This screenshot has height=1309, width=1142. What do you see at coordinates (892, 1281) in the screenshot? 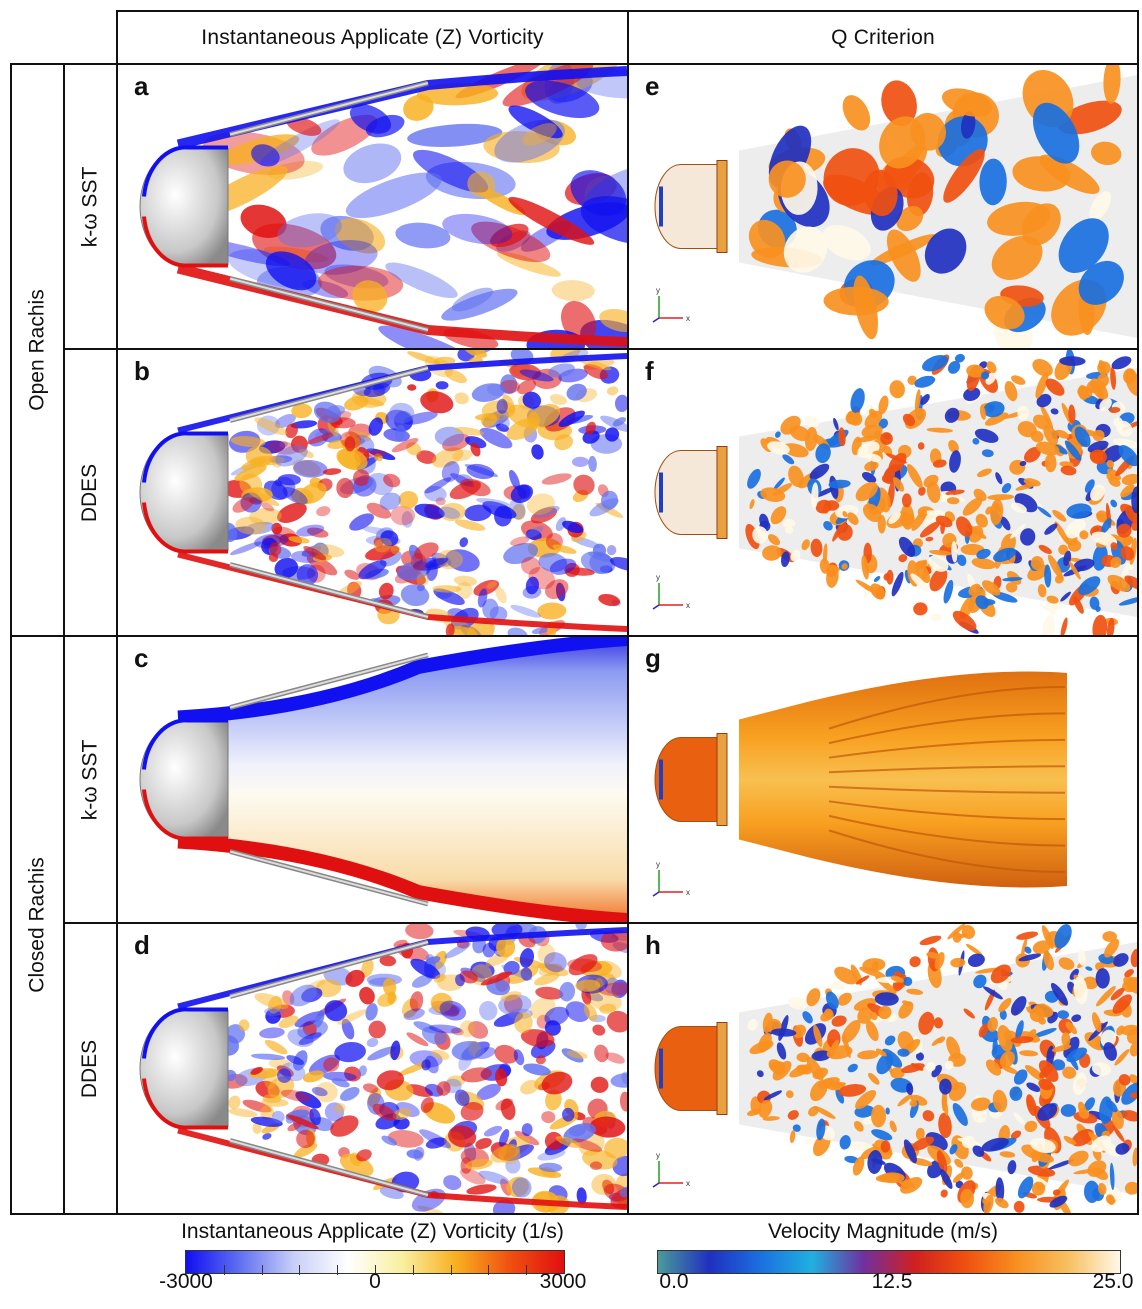
I see `velocity-tick-mid: 12.5` at bounding box center [892, 1281].